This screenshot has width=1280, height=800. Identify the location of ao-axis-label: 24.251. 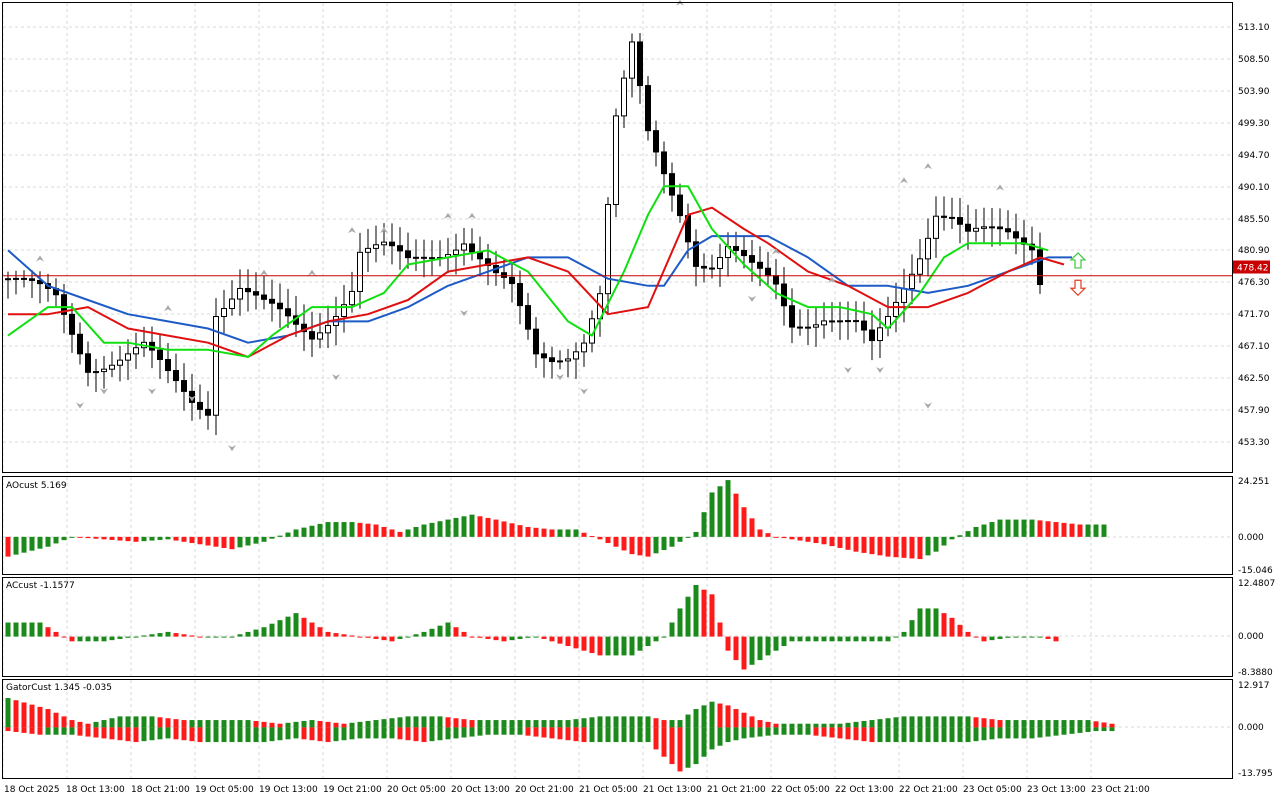
(1254, 482).